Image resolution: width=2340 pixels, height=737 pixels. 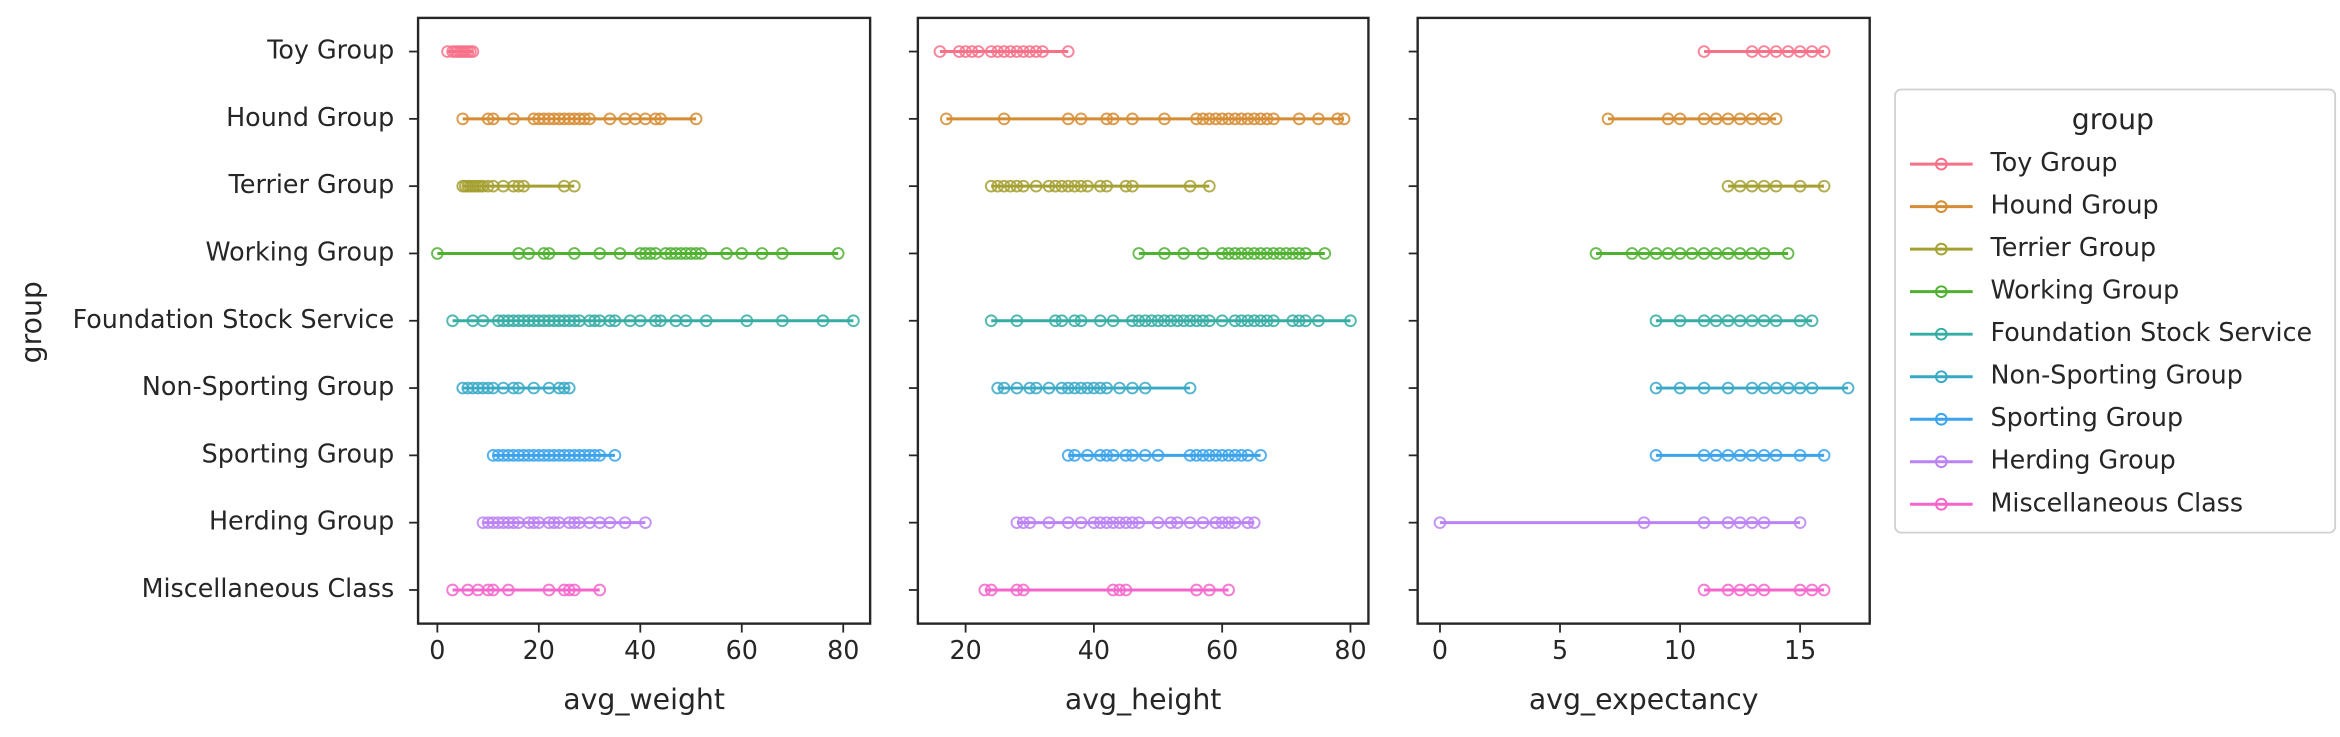 I want to click on x-tick-label: 40, so click(x=1094, y=650).